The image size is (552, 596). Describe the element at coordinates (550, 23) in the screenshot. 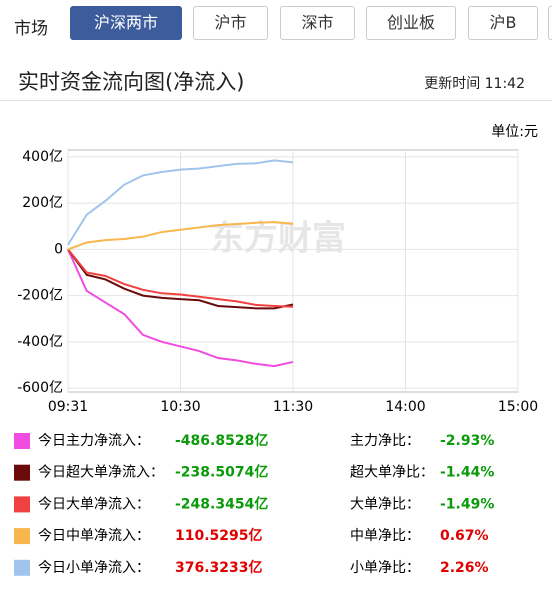

I see `tab-edge` at that location.